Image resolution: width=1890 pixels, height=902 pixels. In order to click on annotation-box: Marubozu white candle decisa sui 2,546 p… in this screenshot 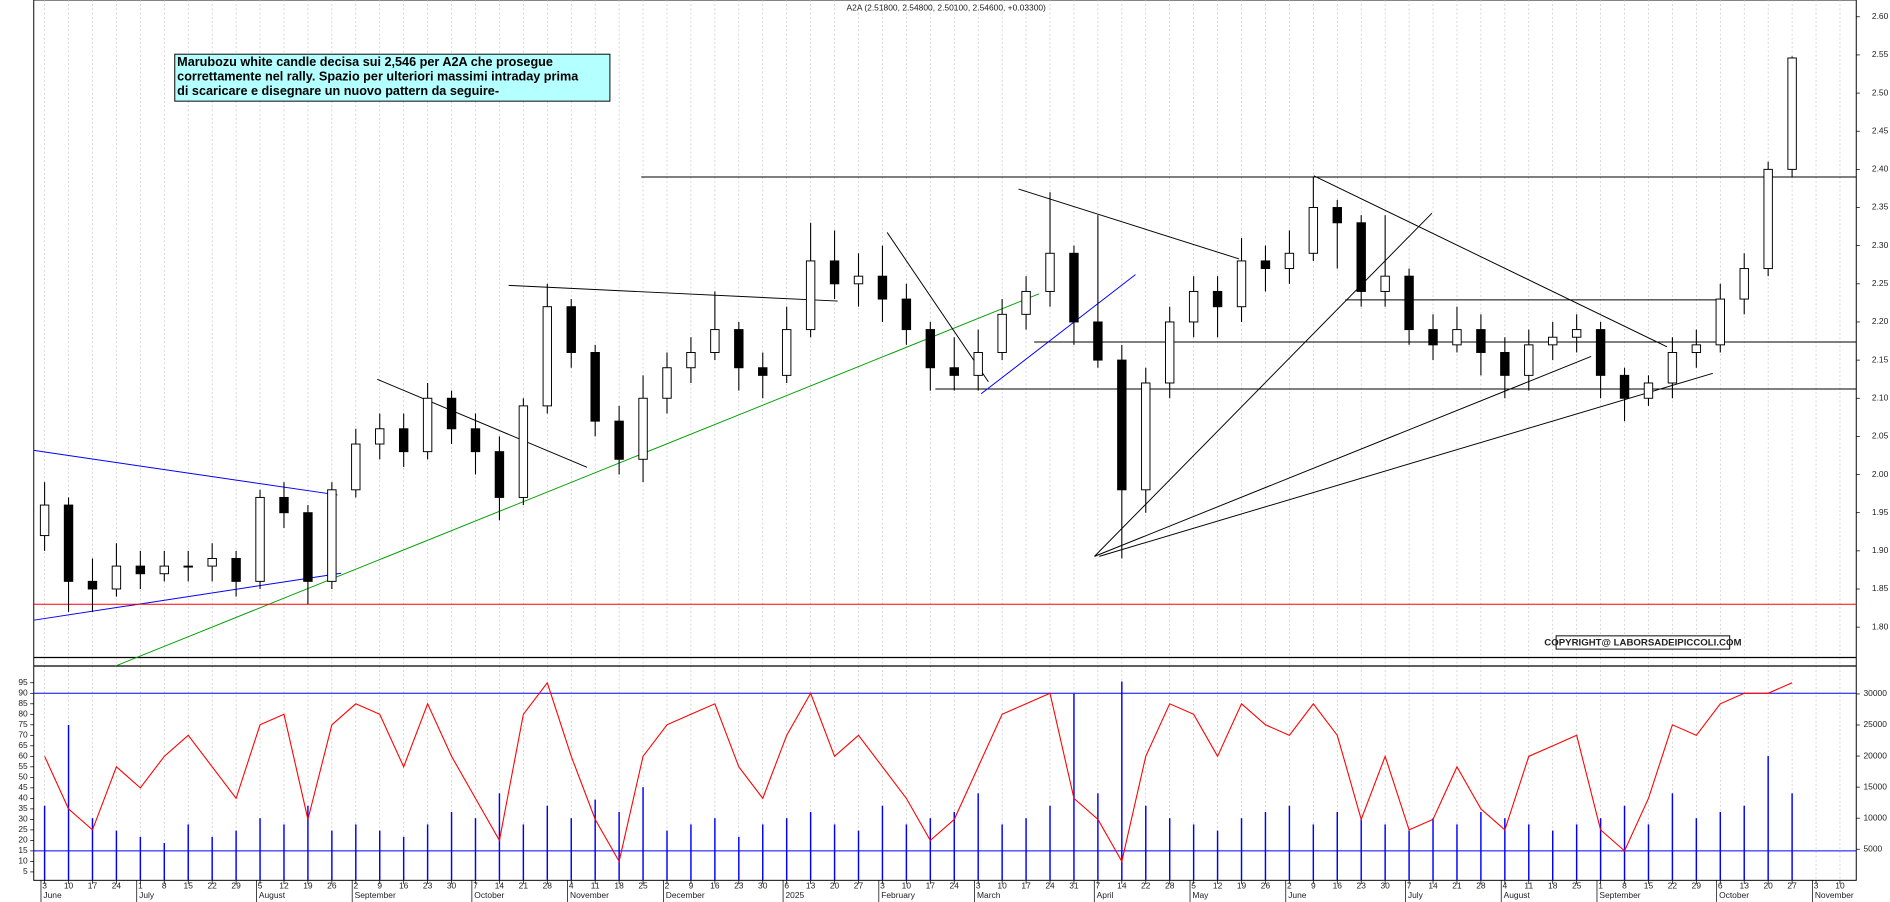, I will do `click(392, 77)`.